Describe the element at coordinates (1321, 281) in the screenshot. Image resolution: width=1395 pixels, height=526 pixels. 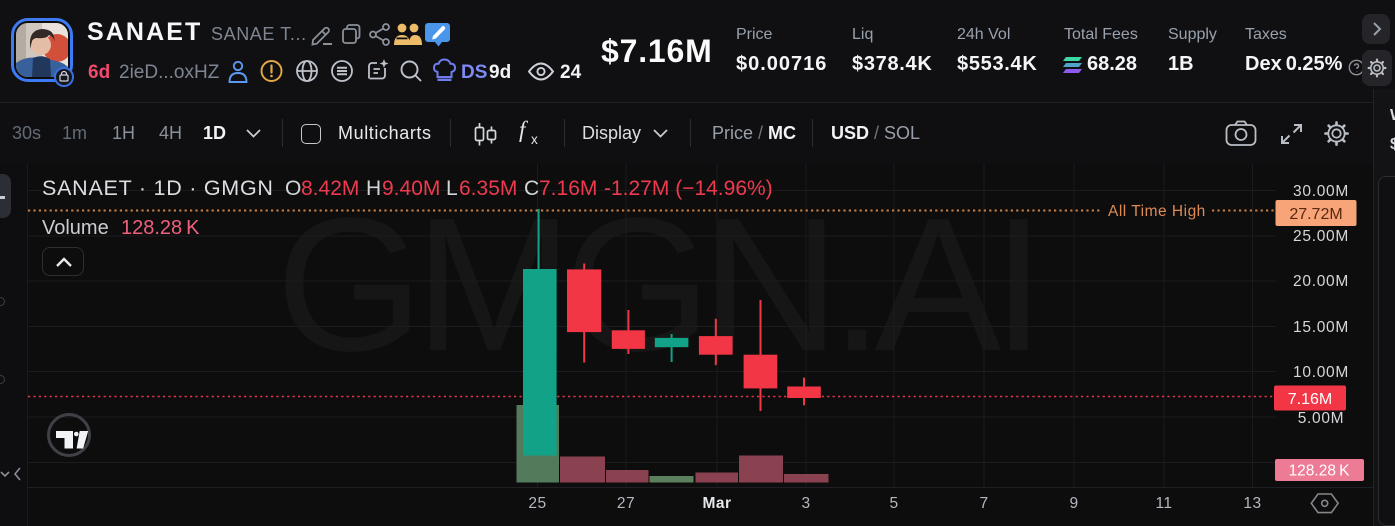
I see `svg-text: 20.00M` at that location.